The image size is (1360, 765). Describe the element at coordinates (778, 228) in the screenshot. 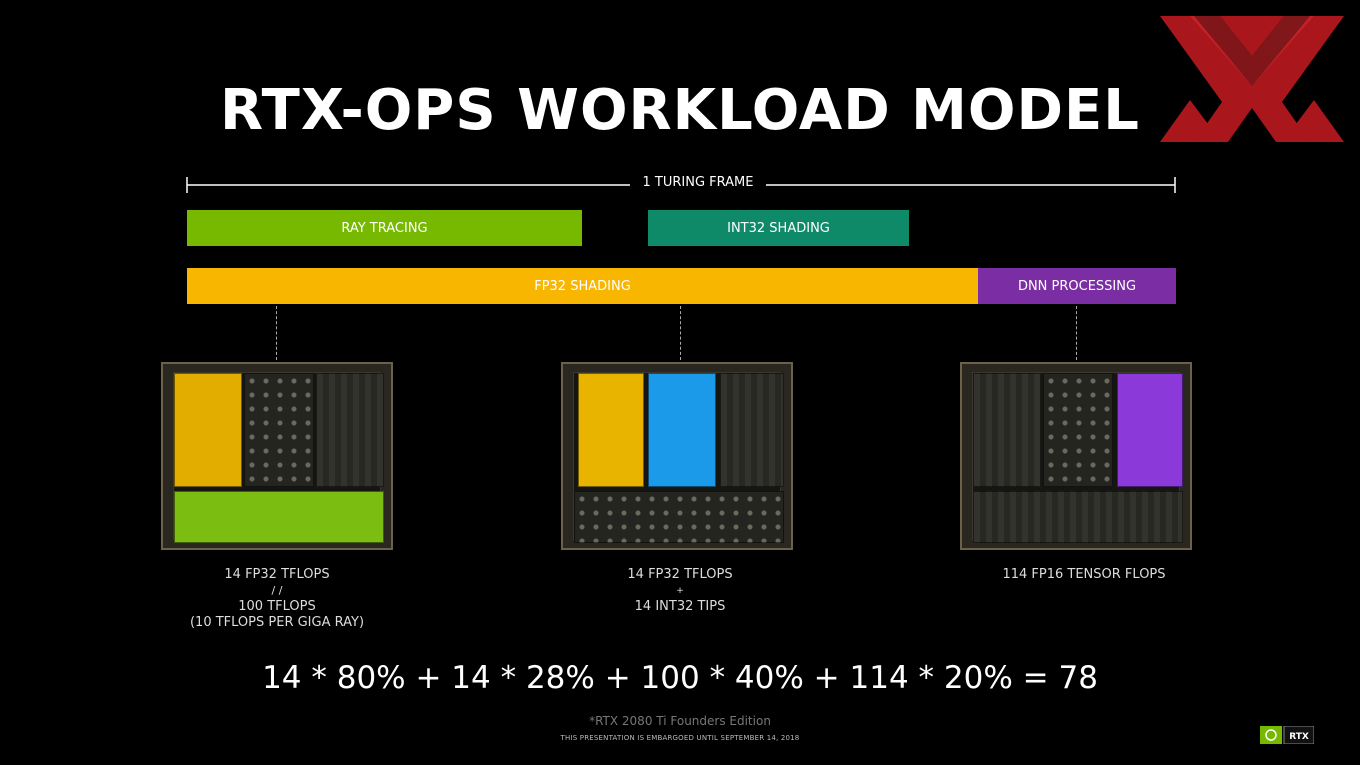

I see `int32-shading-bar: INT32 SHADING` at that location.